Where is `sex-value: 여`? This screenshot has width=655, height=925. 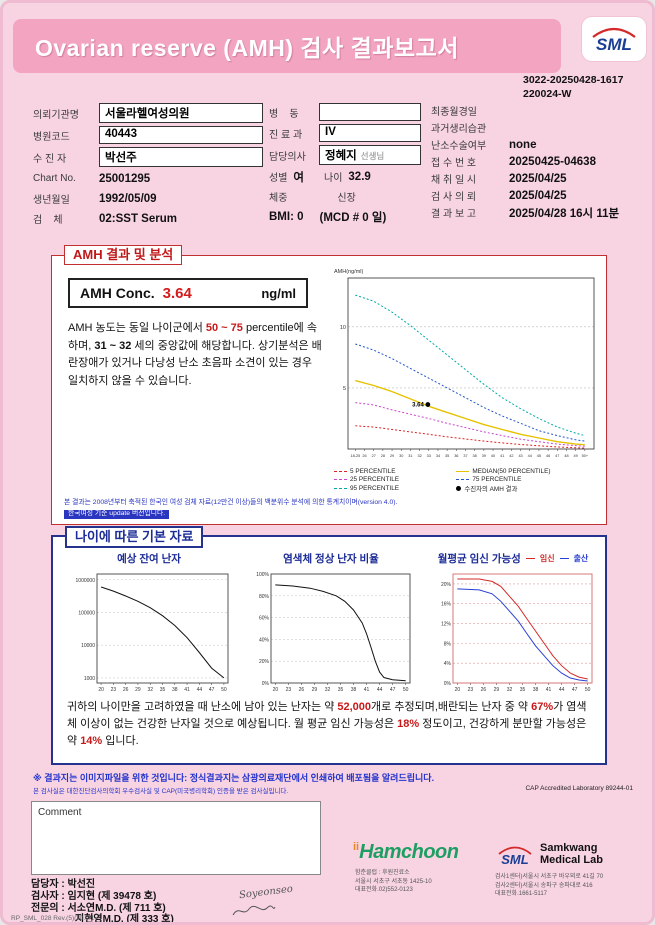
sex-value: 여 is located at coordinates (298, 177).